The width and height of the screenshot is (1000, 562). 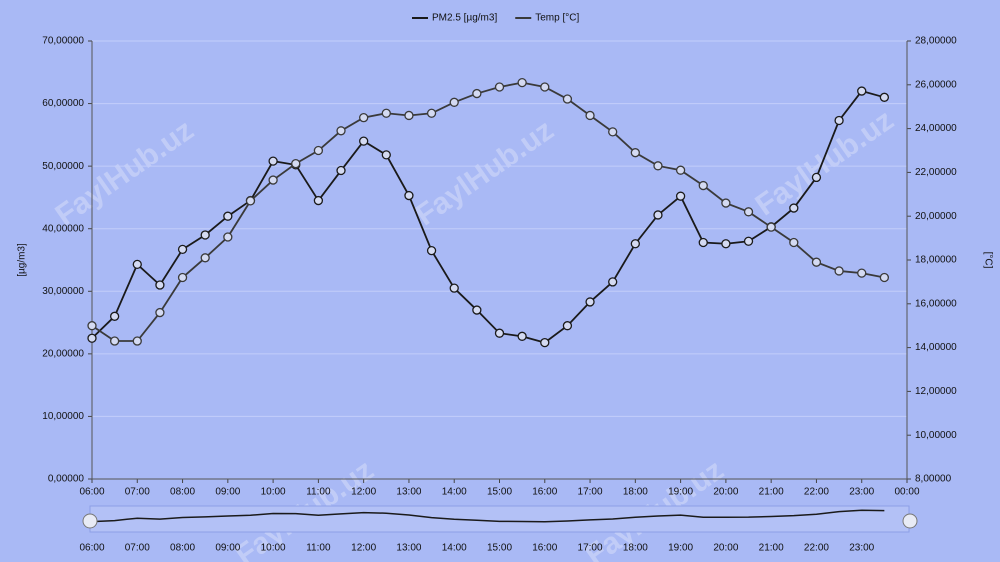 I want to click on y2-tick-label: 10,00000, so click(x=936, y=435).